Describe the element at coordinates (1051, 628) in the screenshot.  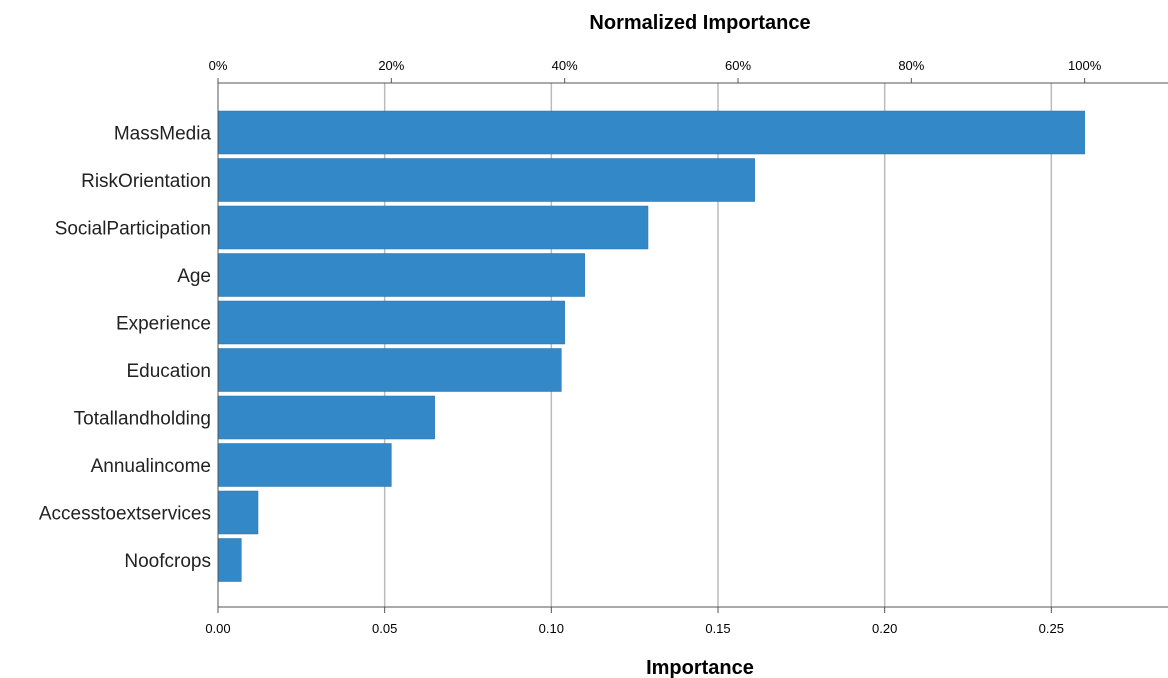
I see `bottom-tick-label: 0.25` at that location.